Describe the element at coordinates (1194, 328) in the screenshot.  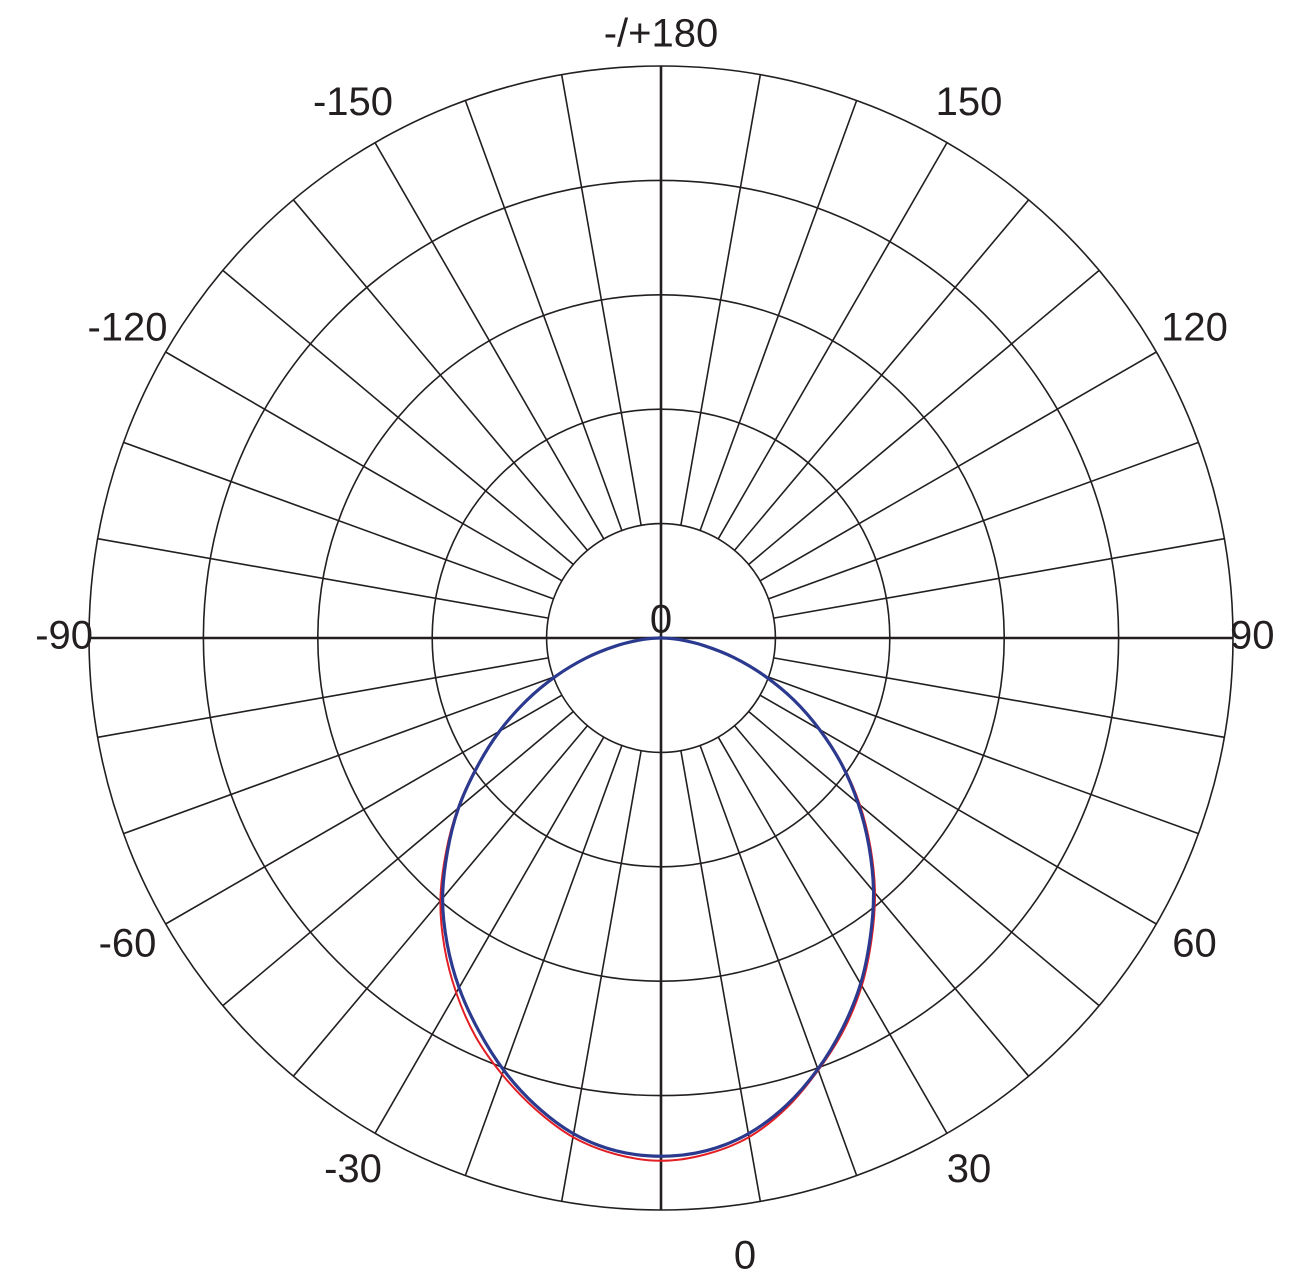
I see `angle-label: 120` at that location.